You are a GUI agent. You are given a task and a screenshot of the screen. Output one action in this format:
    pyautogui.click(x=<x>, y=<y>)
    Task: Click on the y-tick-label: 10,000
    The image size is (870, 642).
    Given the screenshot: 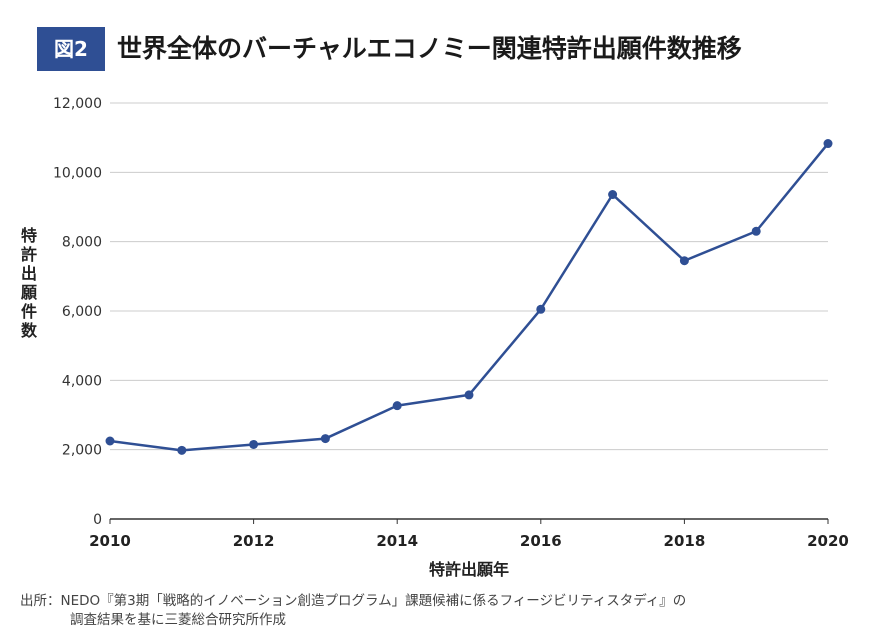 What is the action you would take?
    pyautogui.click(x=77, y=173)
    